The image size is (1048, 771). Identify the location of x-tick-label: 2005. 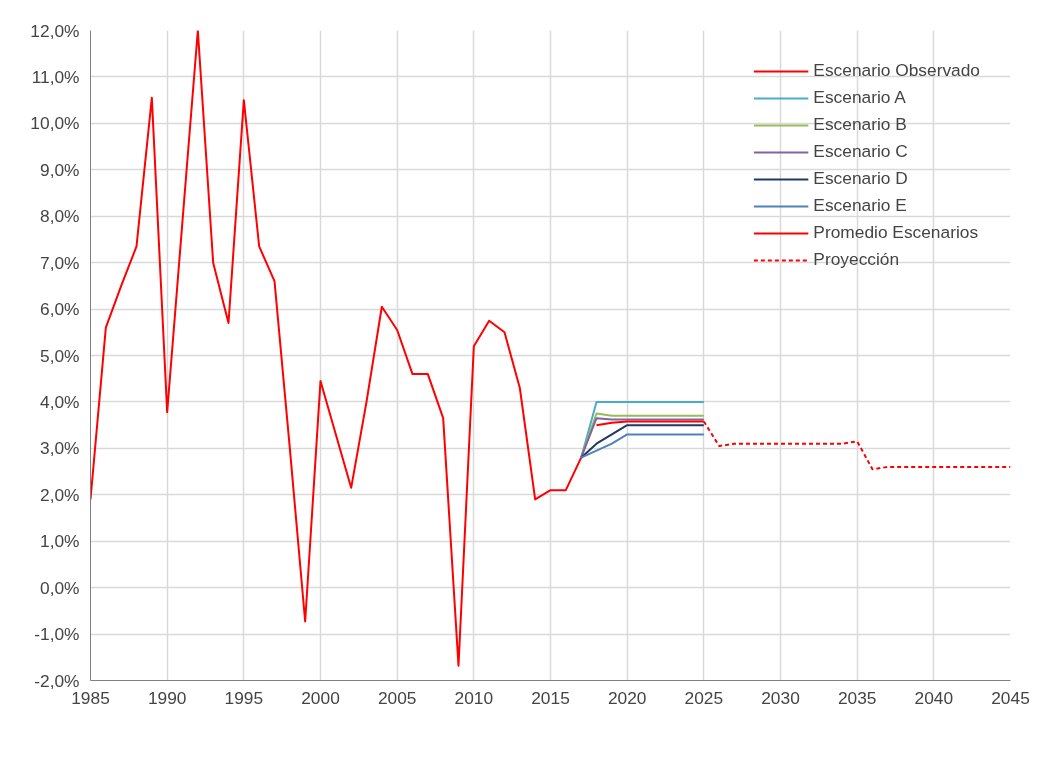
(397, 697).